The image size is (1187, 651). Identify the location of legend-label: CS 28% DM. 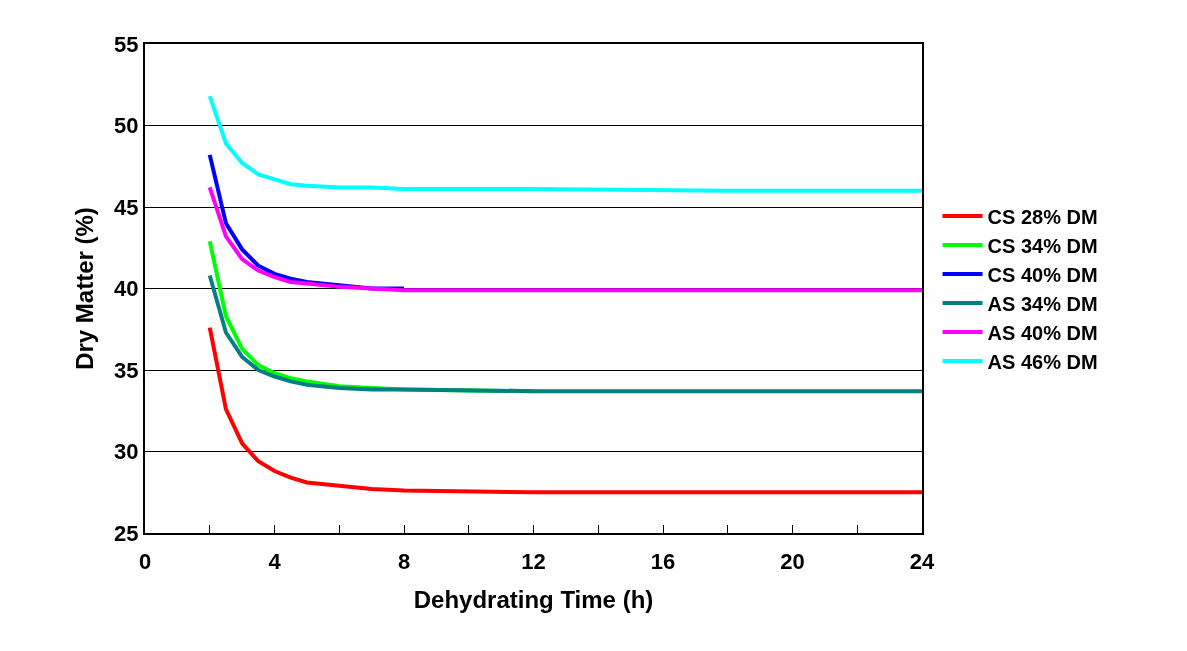
(1042, 216).